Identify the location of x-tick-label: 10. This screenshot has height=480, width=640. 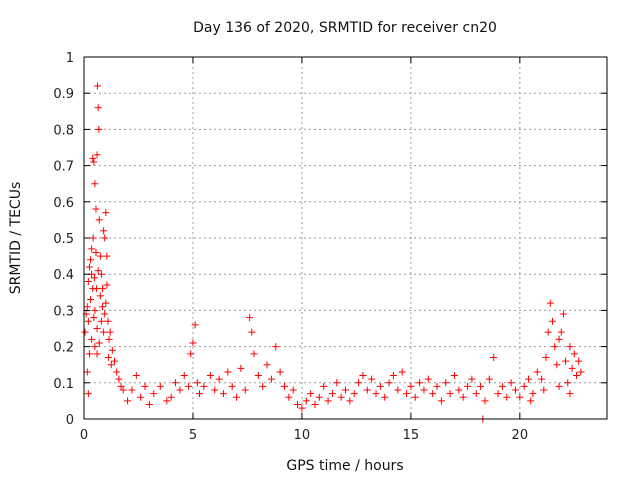
(302, 435).